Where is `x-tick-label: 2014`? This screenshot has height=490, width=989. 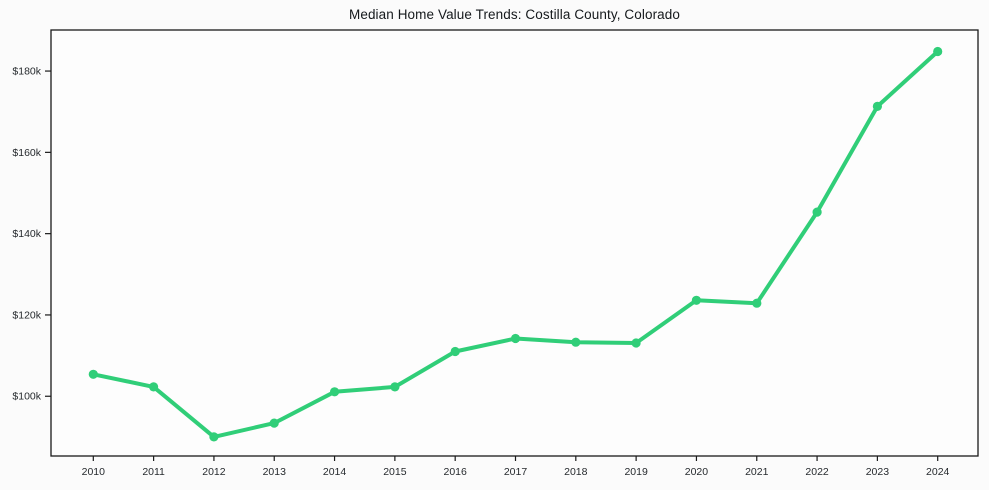
x-tick-label: 2014 is located at coordinates (335, 472).